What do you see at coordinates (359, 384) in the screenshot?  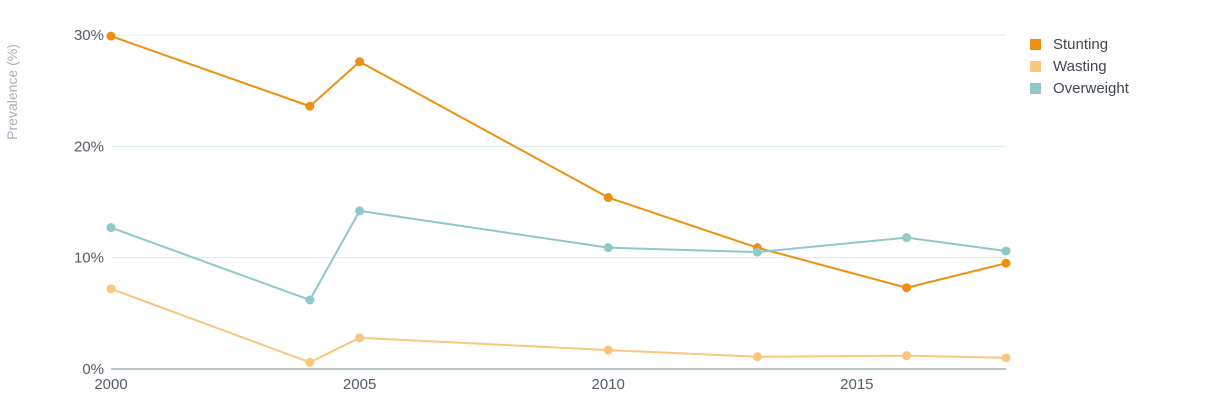 I see `x-tick-label-2005: 2005` at bounding box center [359, 384].